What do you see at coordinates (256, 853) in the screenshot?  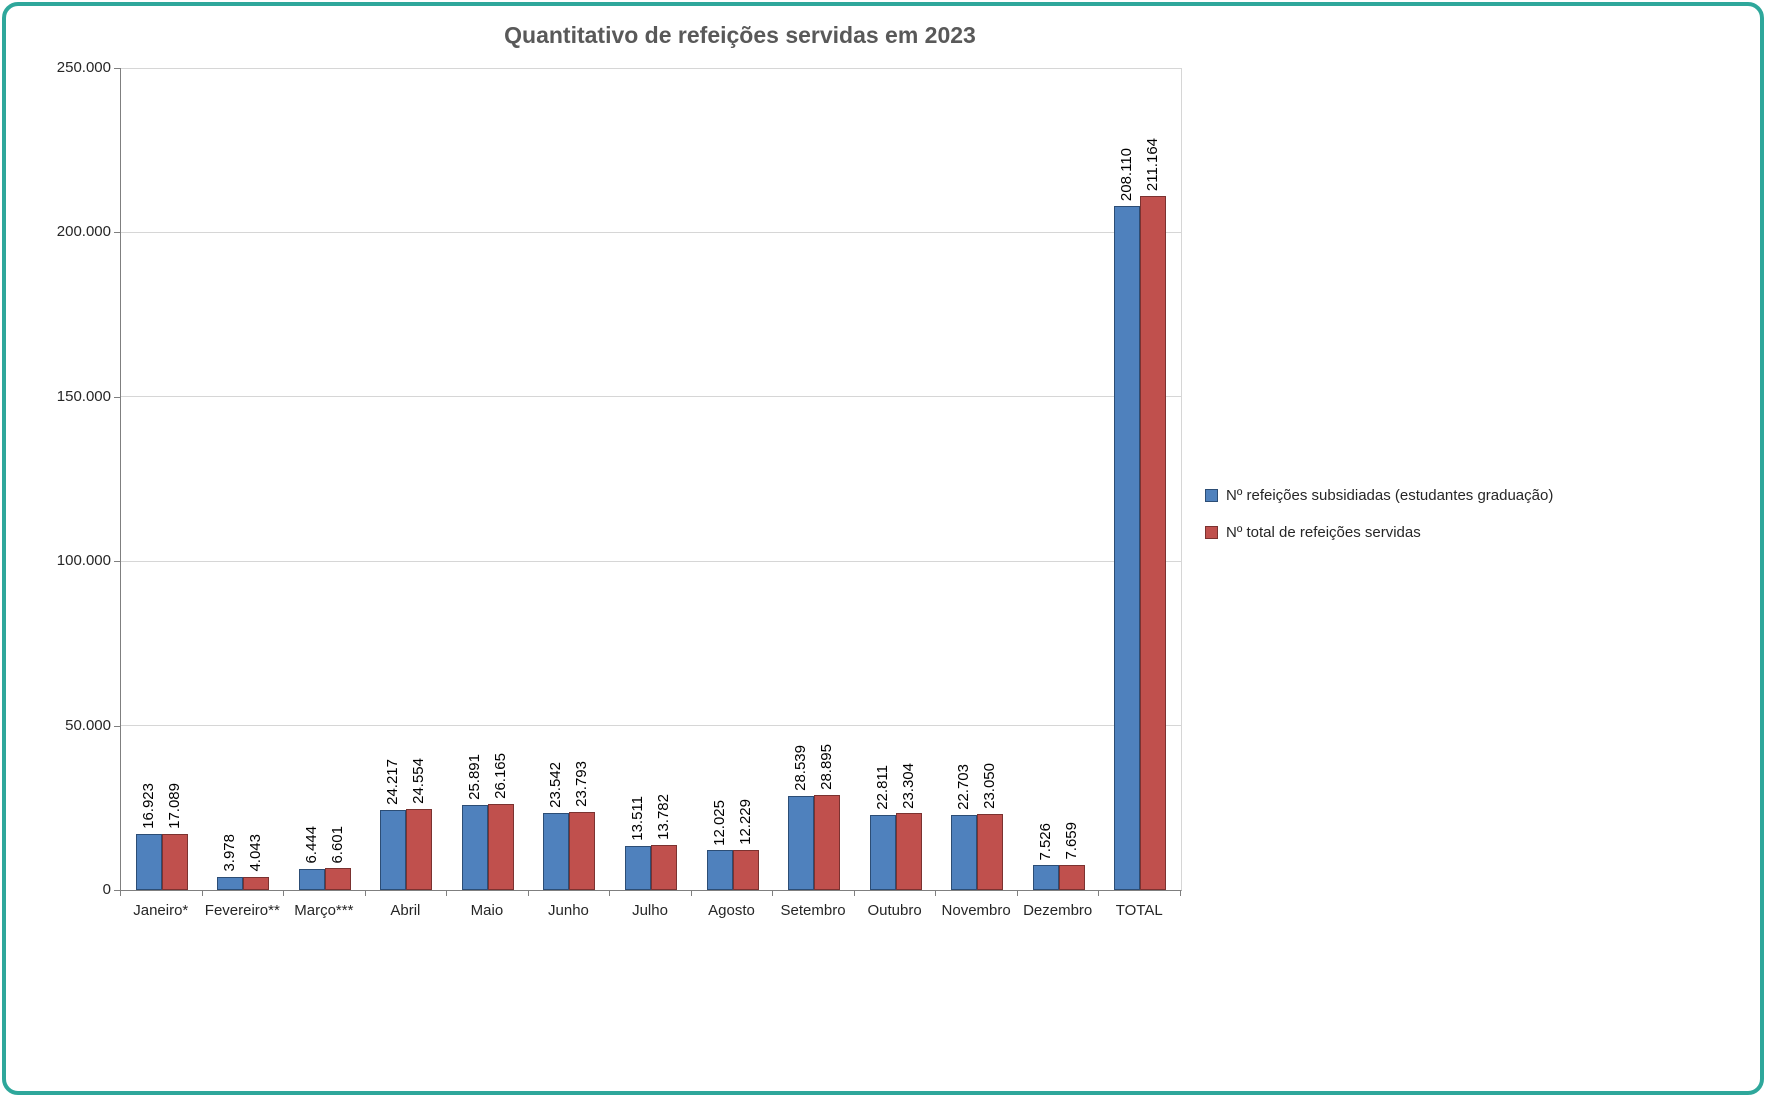 I see `bar-value-label: 4.043` at bounding box center [256, 853].